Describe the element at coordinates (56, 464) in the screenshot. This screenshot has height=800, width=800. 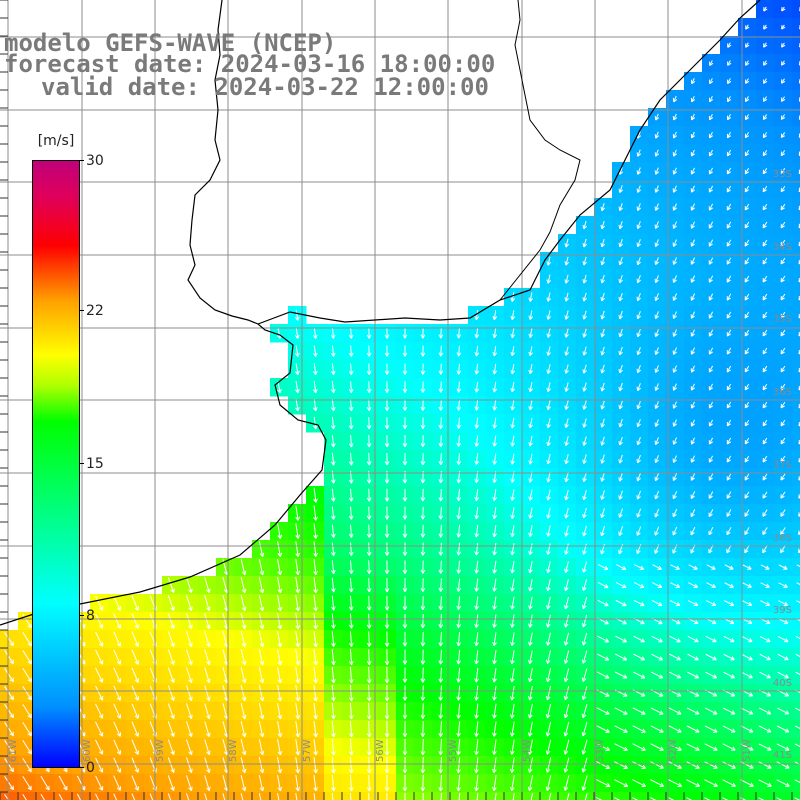
I see `colorbar` at that location.